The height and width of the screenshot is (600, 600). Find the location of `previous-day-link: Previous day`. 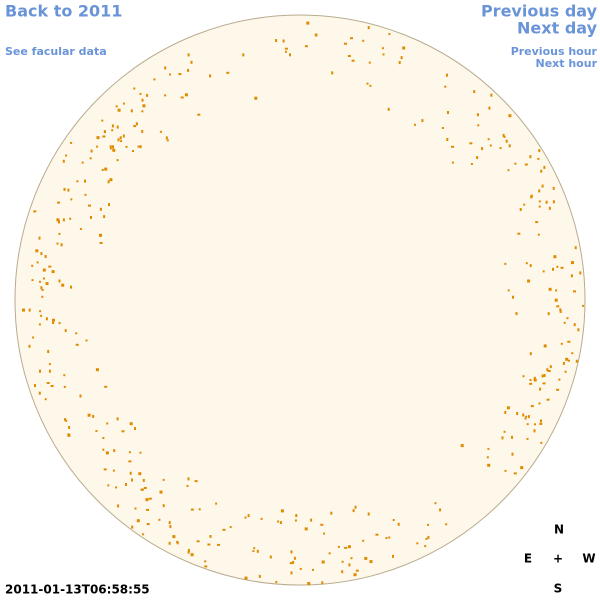

previous-day-link: Previous day is located at coordinates (539, 11).